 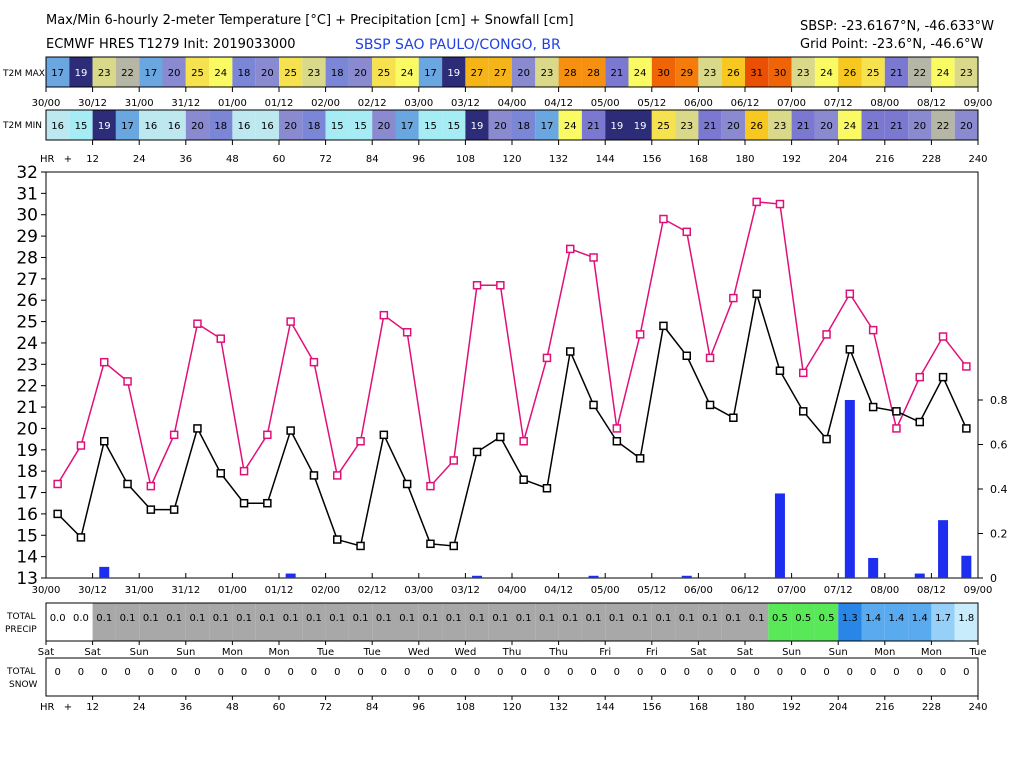 What do you see at coordinates (966, 618) in the screenshot?
I see `precip-cell-value: 1.8` at bounding box center [966, 618].